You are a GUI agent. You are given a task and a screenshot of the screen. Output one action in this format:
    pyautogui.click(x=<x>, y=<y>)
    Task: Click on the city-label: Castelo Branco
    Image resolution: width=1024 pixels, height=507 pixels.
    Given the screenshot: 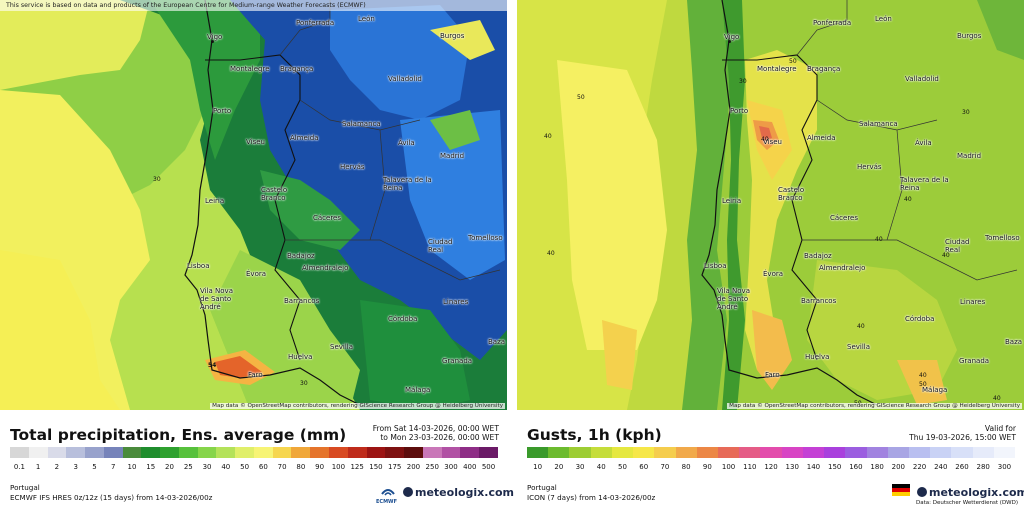 What is the action you would take?
    pyautogui.click(x=791, y=194)
    